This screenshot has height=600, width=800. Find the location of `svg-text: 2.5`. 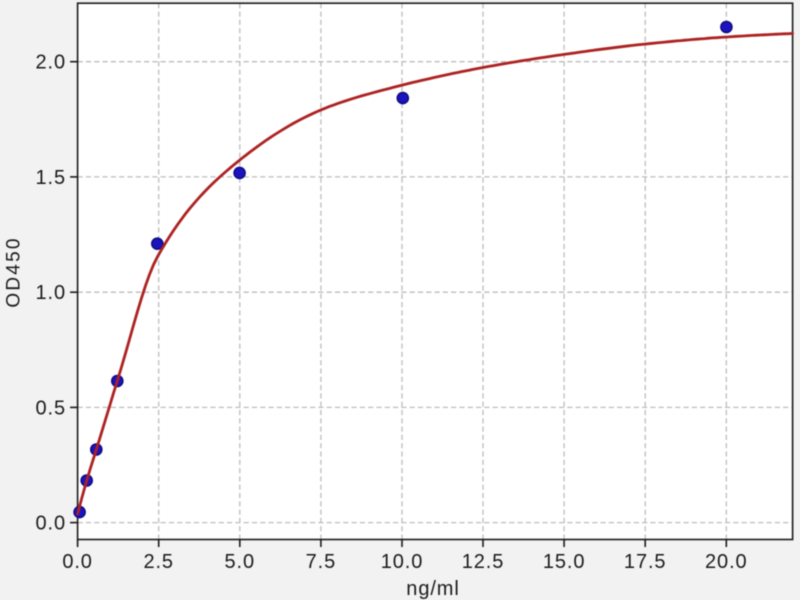

svg-text: 2.5 is located at coordinates (158, 562).